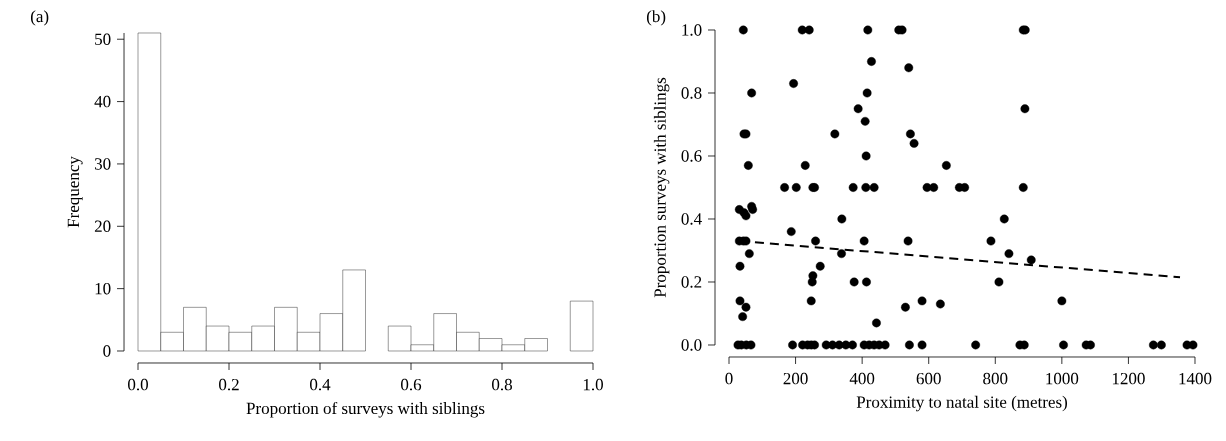 This screenshot has height=441, width=1226. I want to click on y-tick-label: 0.6, so click(691, 156).